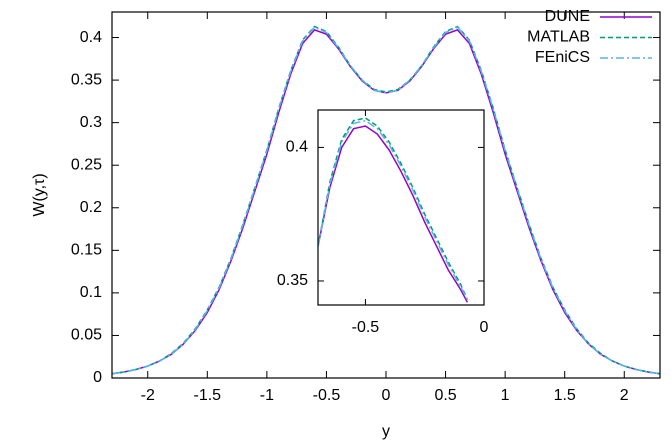 The height and width of the screenshot is (442, 671). Describe the element at coordinates (91, 122) in the screenshot. I see `y-tick-label: 0.3` at that location.